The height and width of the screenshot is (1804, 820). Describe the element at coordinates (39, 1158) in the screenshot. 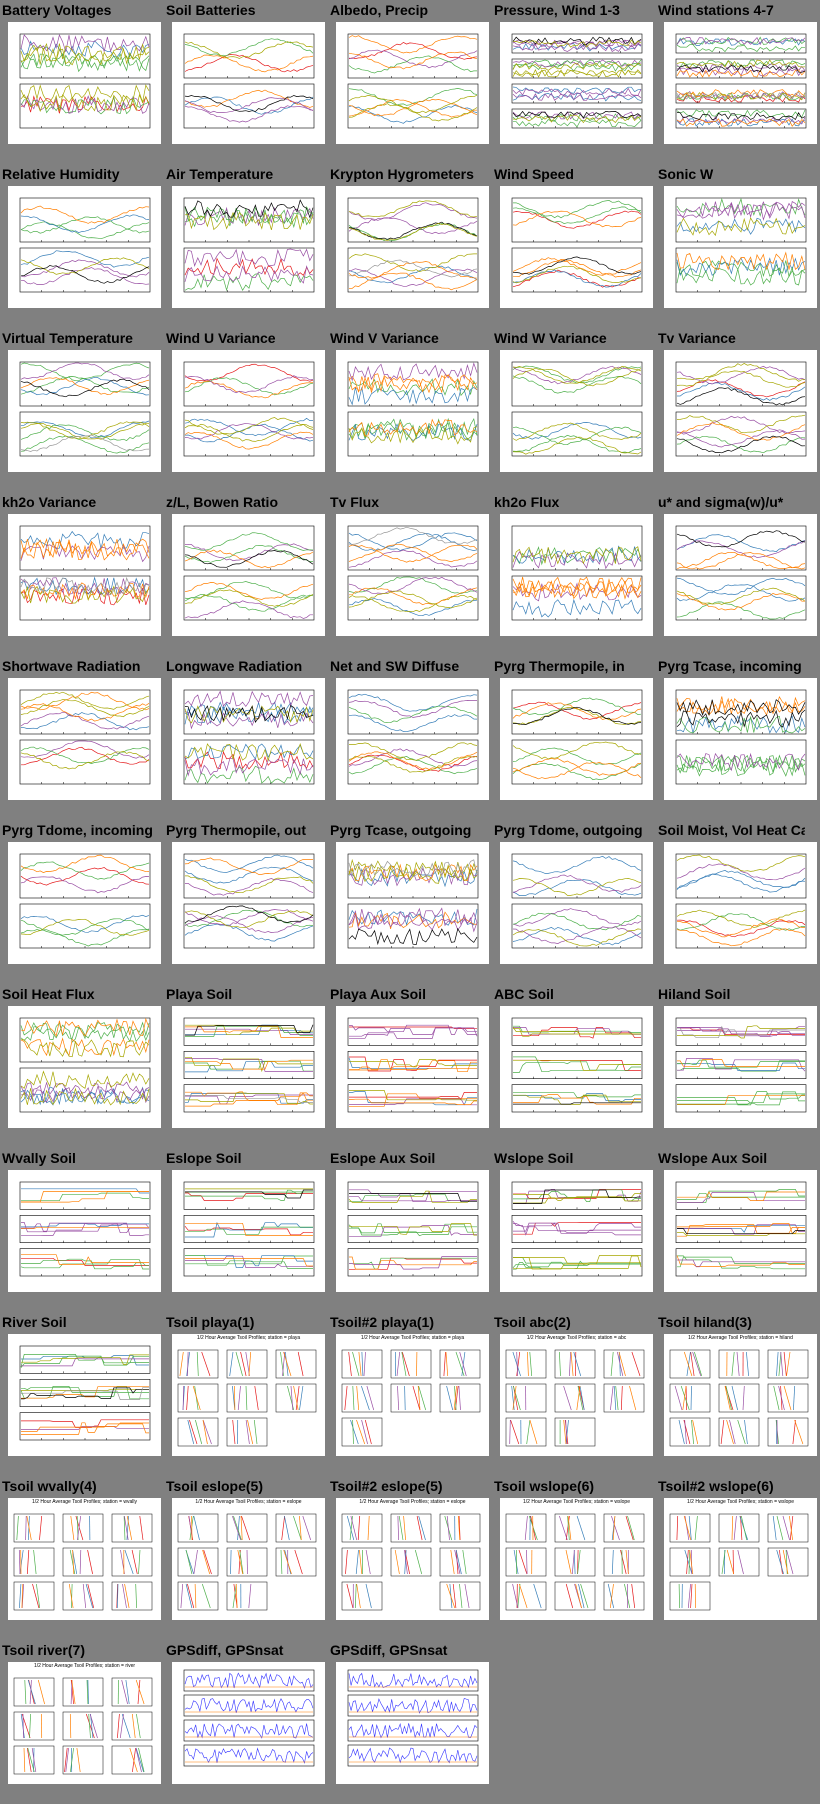

I see `plot-thumbnail-title: Wvally Soil` at that location.